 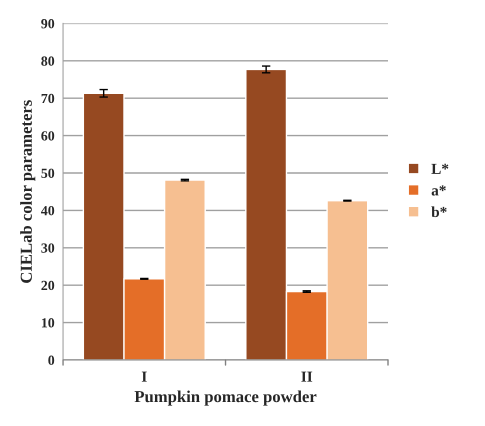 I want to click on y-tick-label: 60, so click(x=47, y=136).